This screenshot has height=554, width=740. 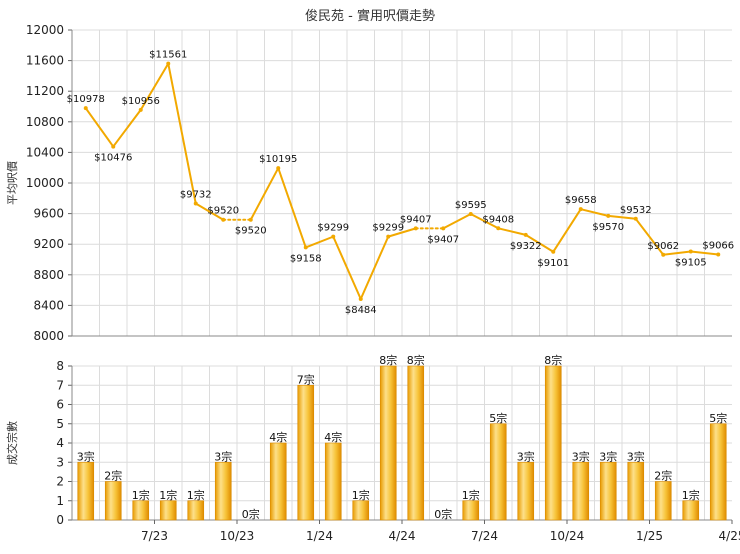 What do you see at coordinates (60, 501) in the screenshot?
I see `bar-y-tick-label: 1` at bounding box center [60, 501].